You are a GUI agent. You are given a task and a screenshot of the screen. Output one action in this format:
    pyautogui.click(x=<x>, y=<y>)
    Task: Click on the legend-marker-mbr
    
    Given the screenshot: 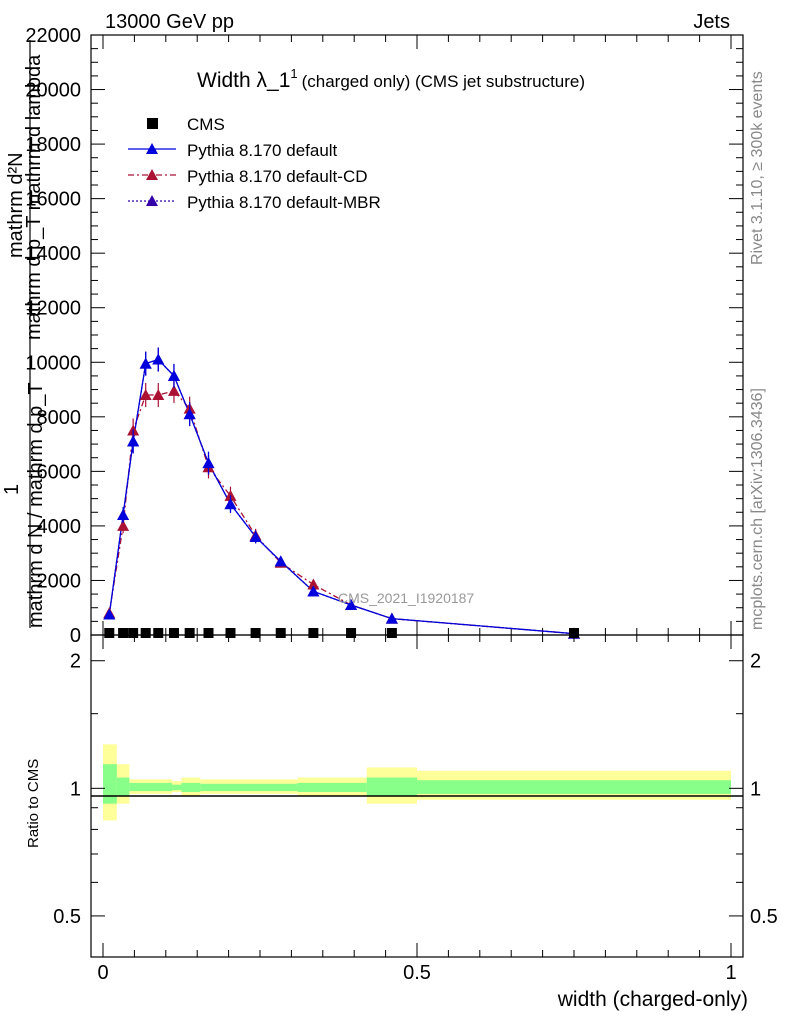 What is the action you would take?
    pyautogui.click(x=152, y=200)
    